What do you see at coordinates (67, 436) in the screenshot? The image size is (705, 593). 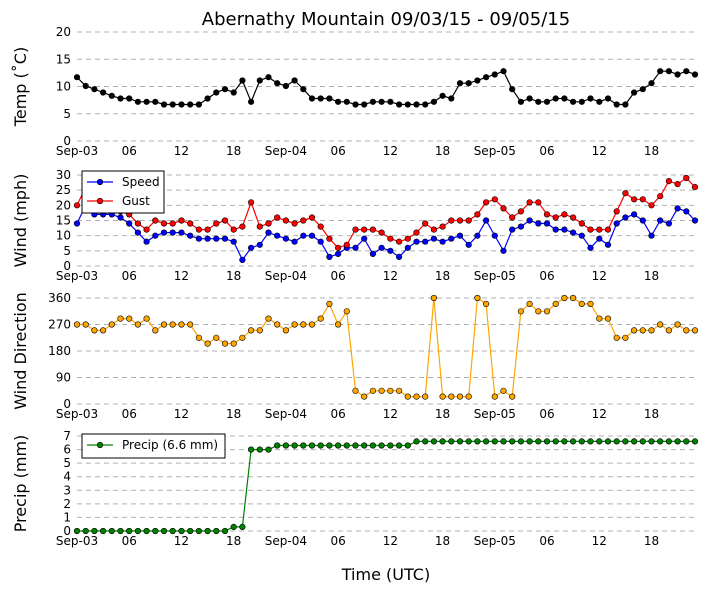 I see `y-tick-label: 7` at bounding box center [67, 436].